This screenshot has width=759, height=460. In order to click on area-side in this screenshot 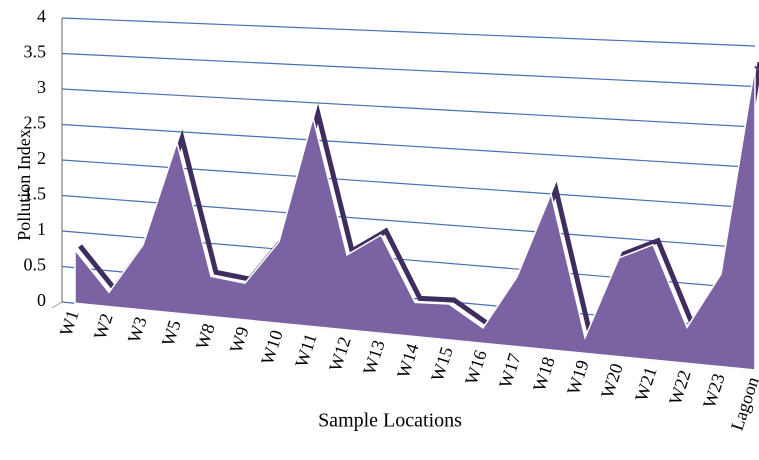, I will do `click(756, 68)`.